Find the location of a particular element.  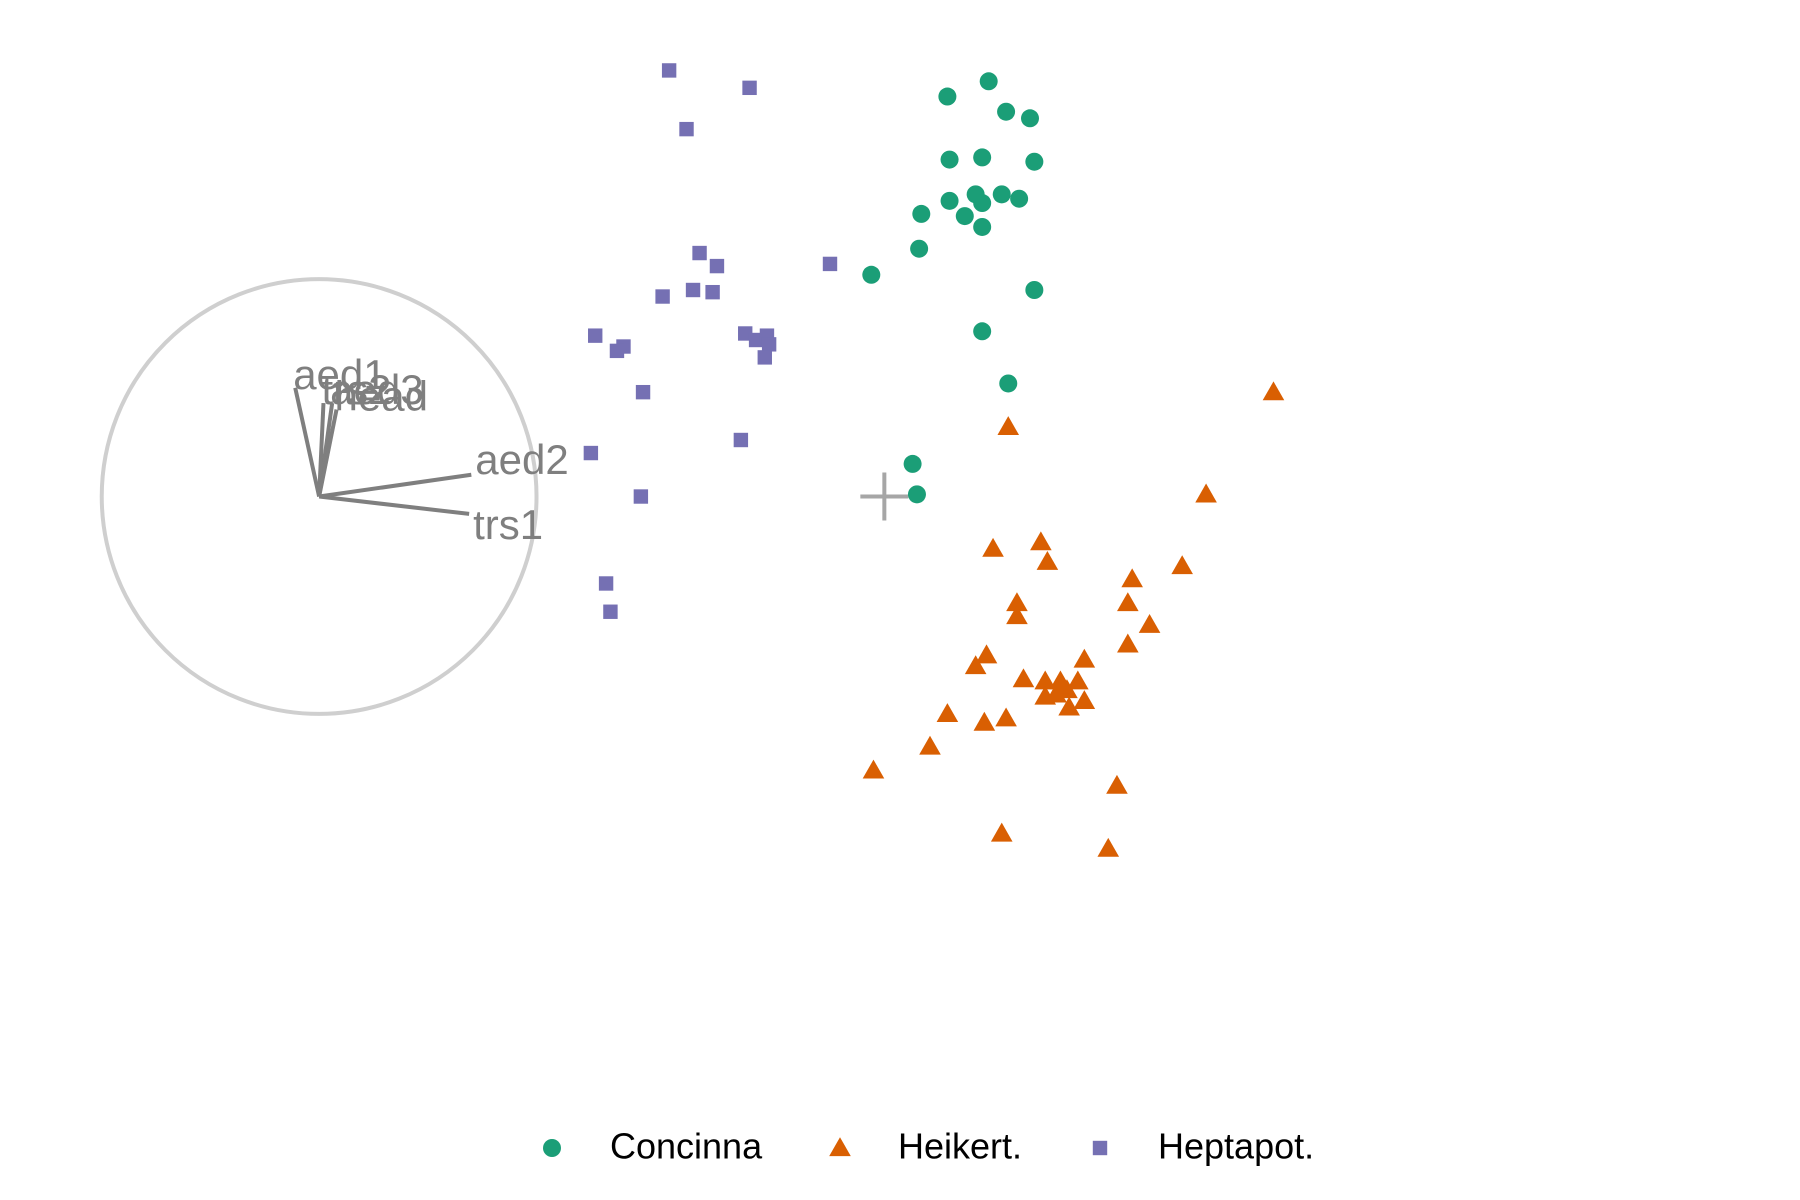

legend-label: Heikert. is located at coordinates (960, 1146).